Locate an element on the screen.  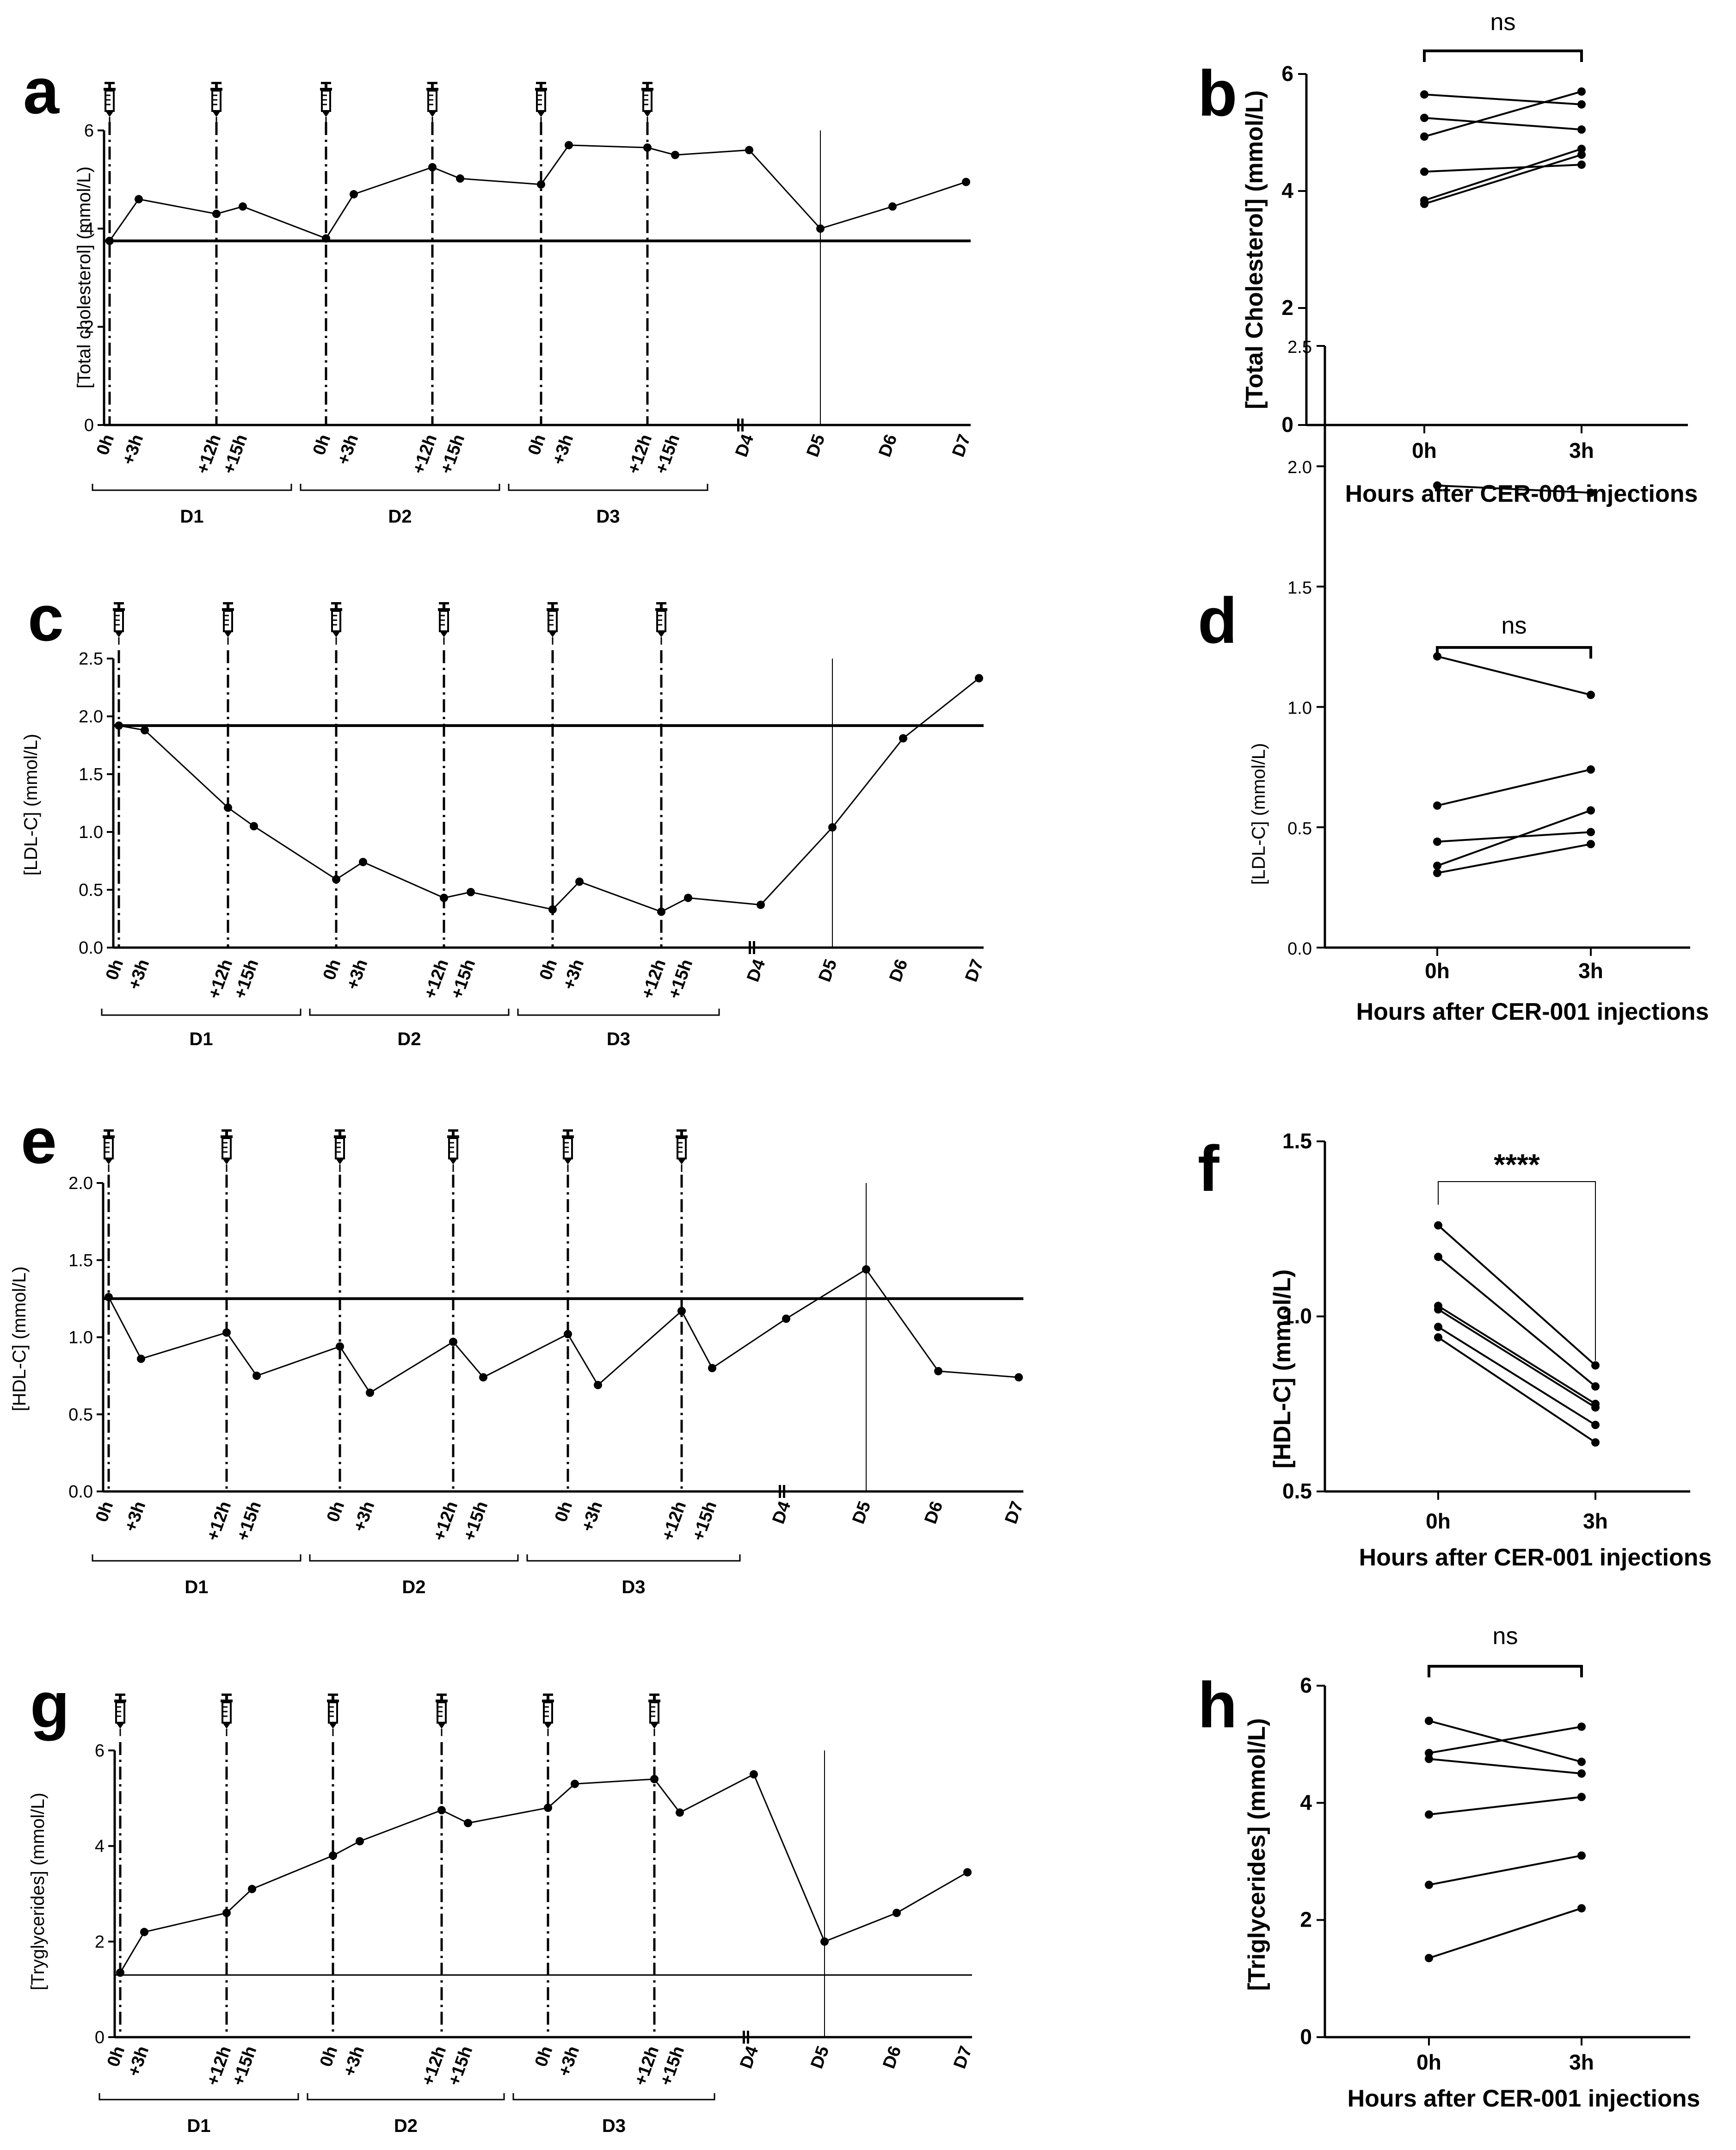
day-bracket is located at coordinates (198, 2097).